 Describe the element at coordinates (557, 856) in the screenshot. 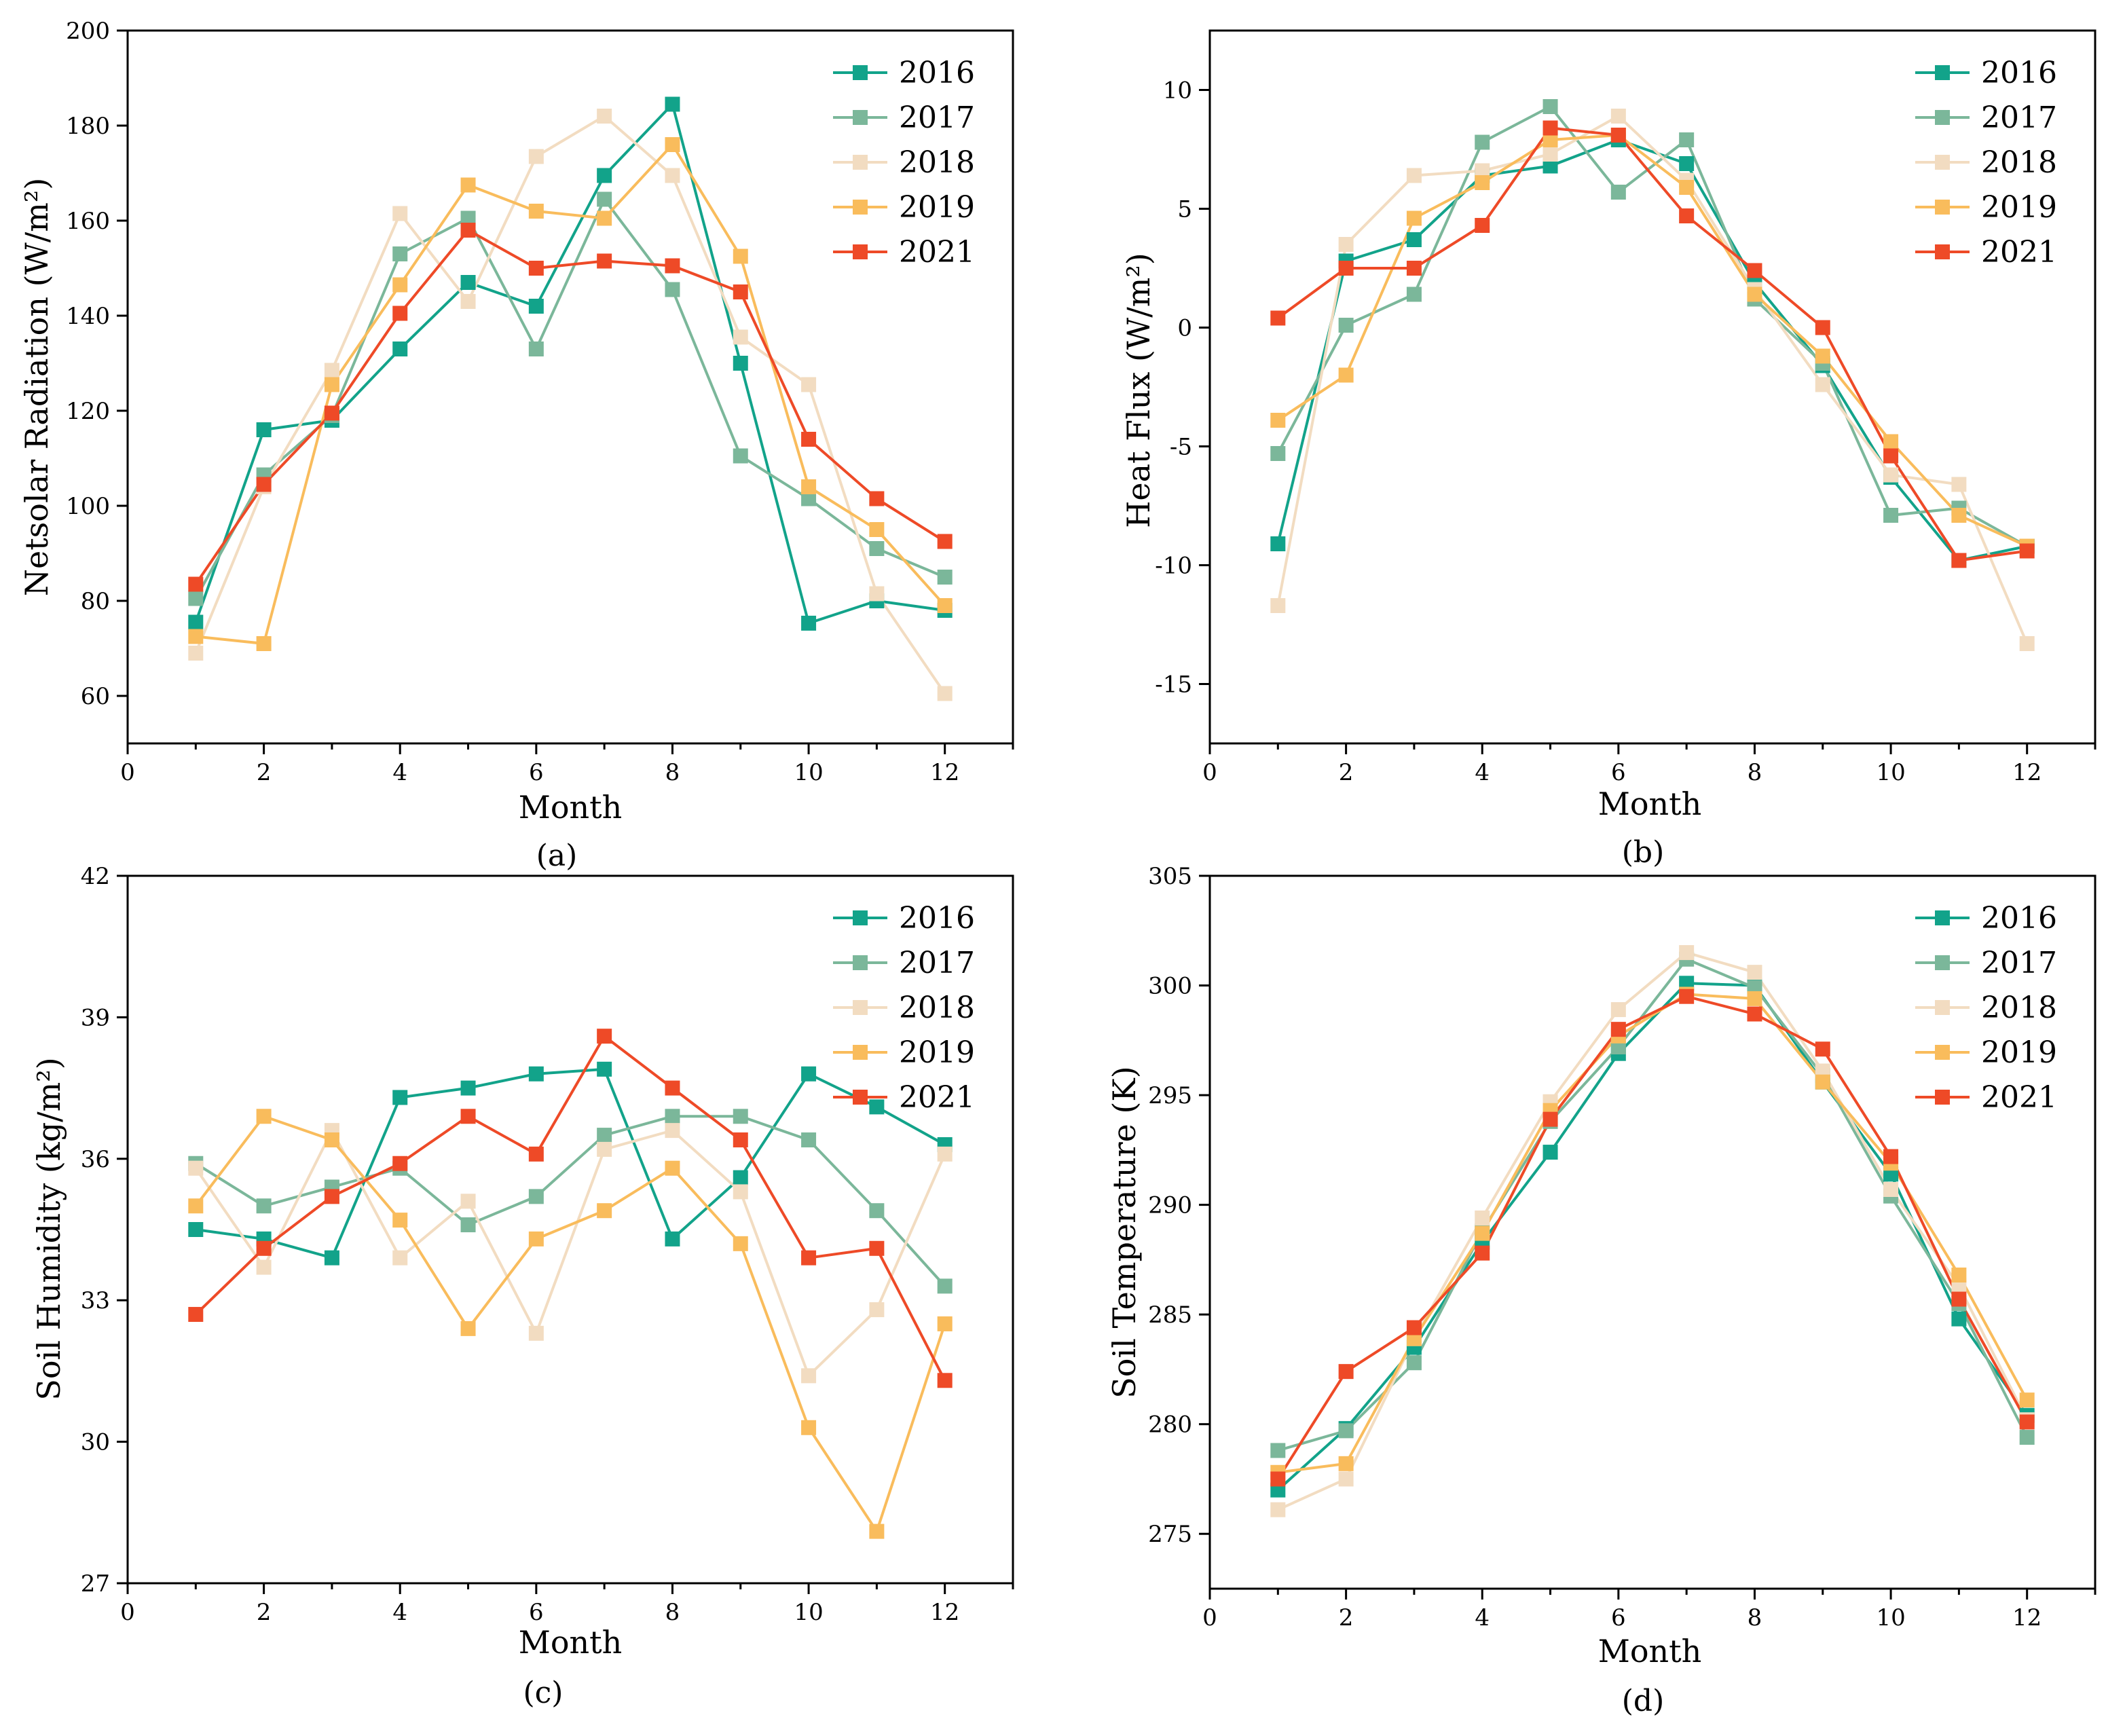

I see `panel-caption: (a)` at that location.